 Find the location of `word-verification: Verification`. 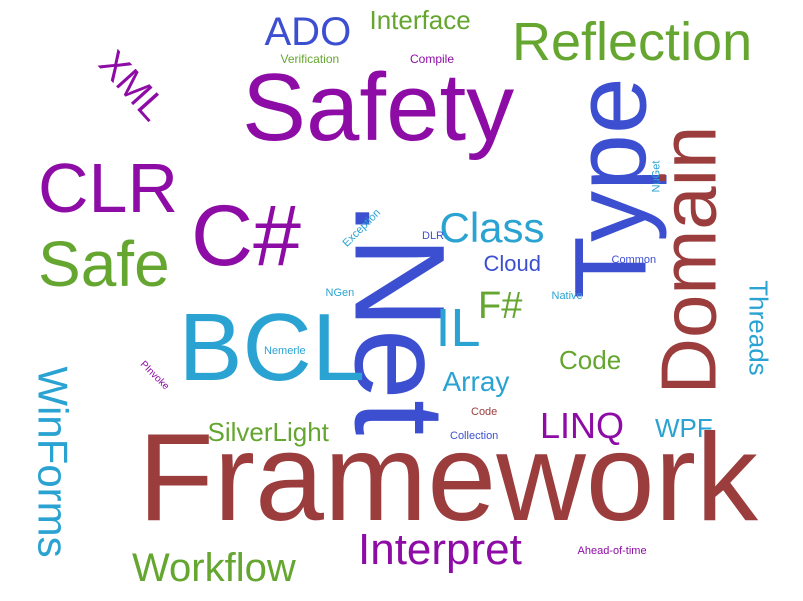

word-verification: Verification is located at coordinates (310, 59).